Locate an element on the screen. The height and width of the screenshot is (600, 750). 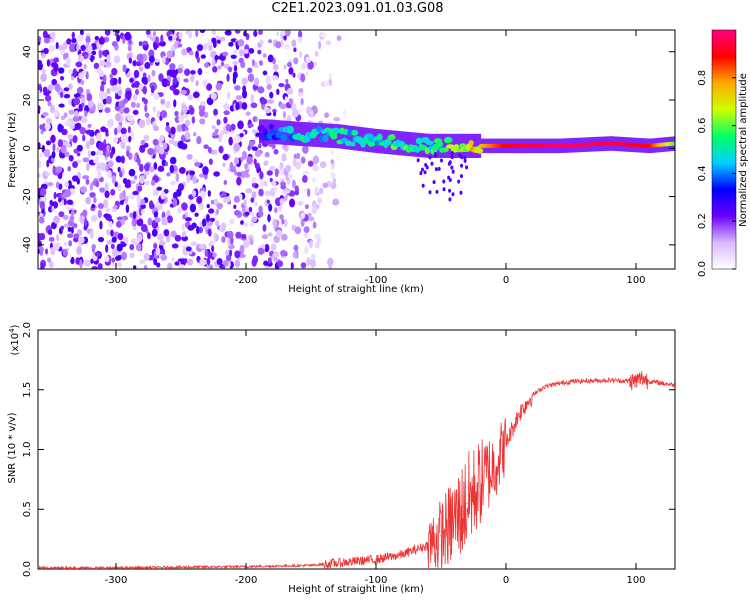
signal-halo is located at coordinates (417, 144).